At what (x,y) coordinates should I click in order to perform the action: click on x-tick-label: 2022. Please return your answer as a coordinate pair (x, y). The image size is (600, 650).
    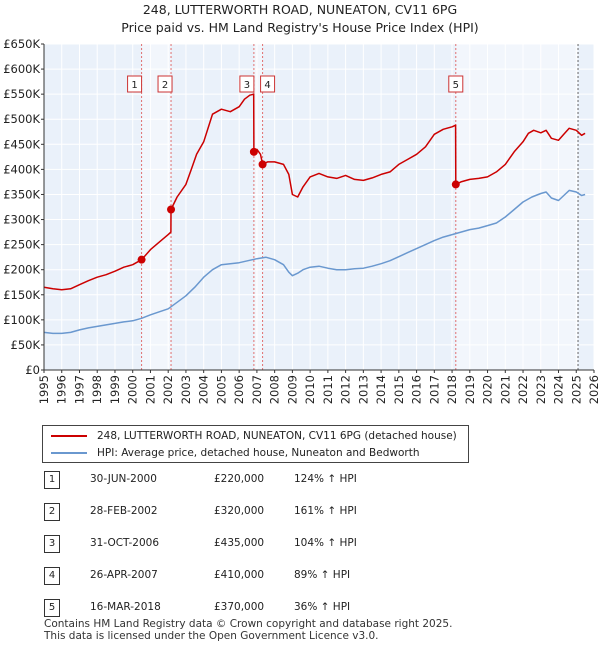
    Looking at the image, I should click on (523, 389).